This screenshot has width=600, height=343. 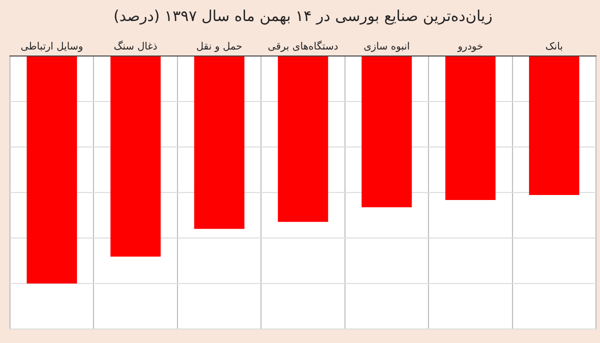 What do you see at coordinates (303, 46) in the screenshot?
I see `x-tick-label: دستگاه‌های برقی` at bounding box center [303, 46].